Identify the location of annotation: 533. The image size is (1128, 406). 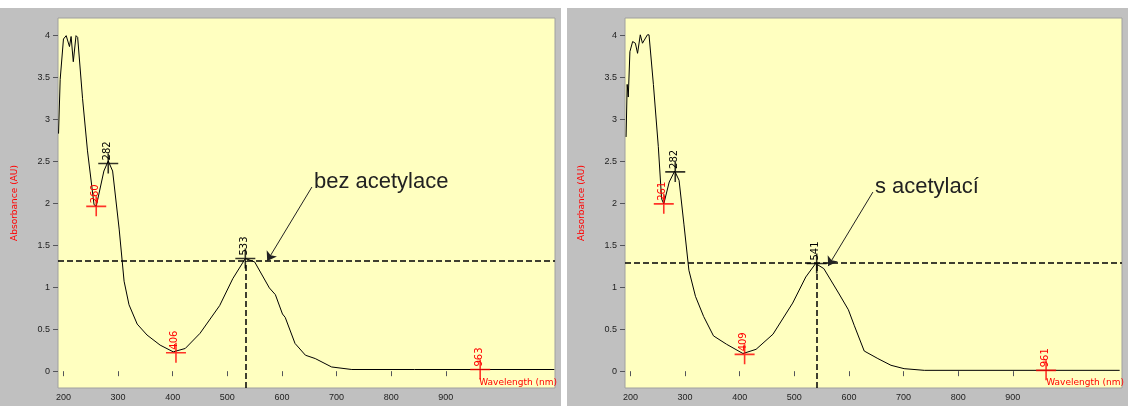
(243, 246).